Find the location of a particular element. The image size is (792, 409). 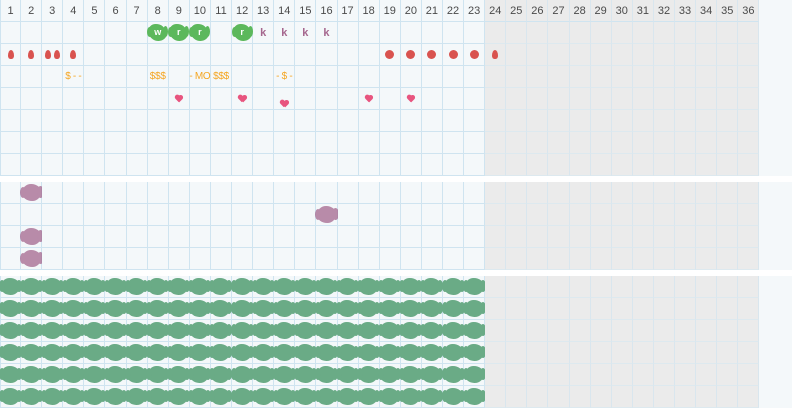

grid-cell: k is located at coordinates (264, 33).